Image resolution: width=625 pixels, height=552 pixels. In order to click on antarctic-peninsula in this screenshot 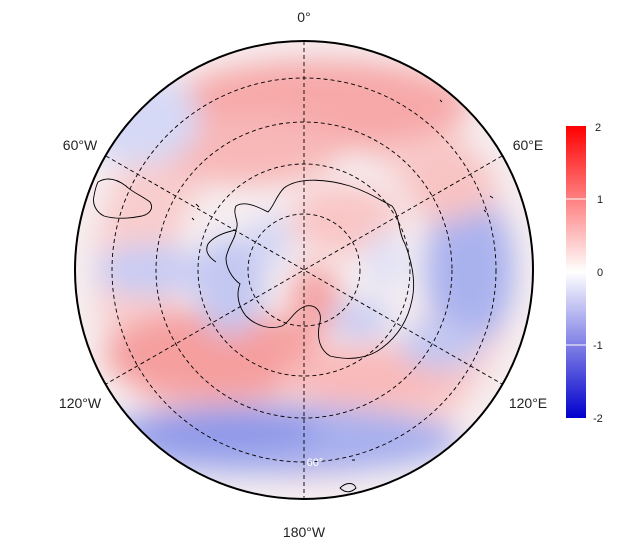, I will do `click(221, 246)`.